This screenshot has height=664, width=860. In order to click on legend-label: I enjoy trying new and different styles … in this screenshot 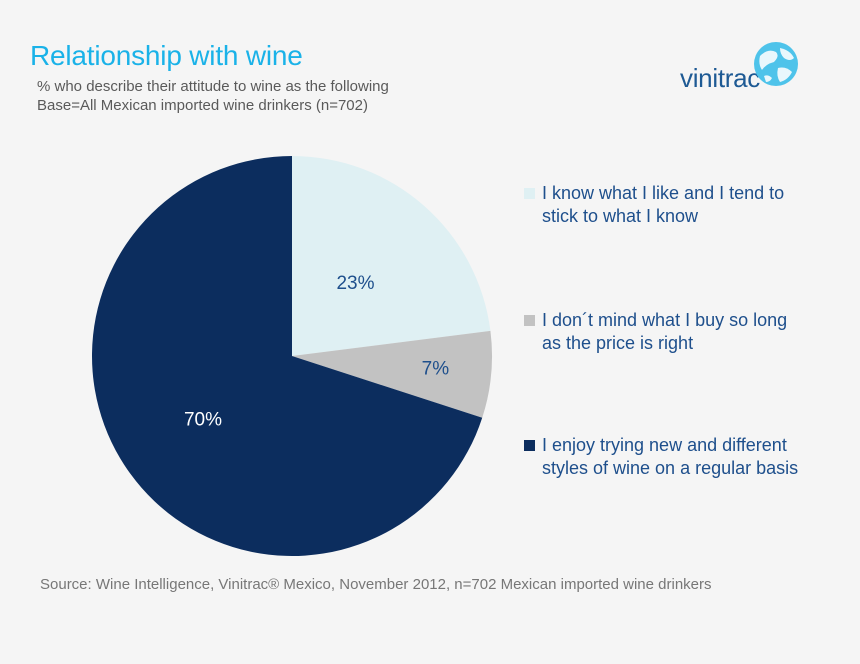, I will do `click(684, 457)`.